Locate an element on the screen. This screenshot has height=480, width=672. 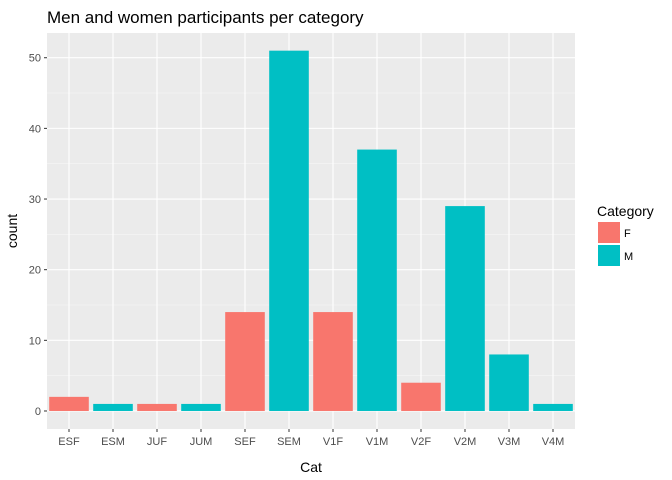
x-tick-label: JUF is located at coordinates (157, 442).